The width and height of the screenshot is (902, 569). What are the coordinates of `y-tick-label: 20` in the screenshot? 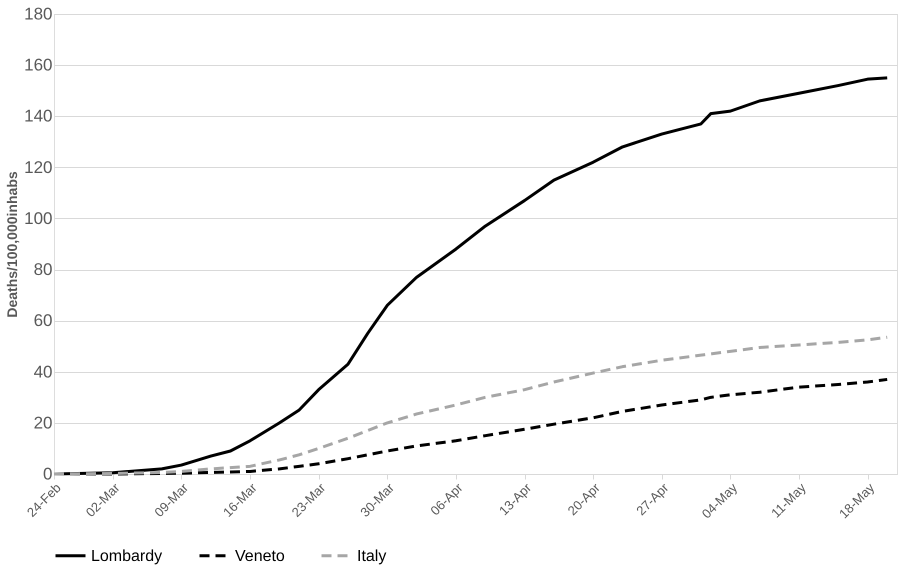 It's located at (43, 422).